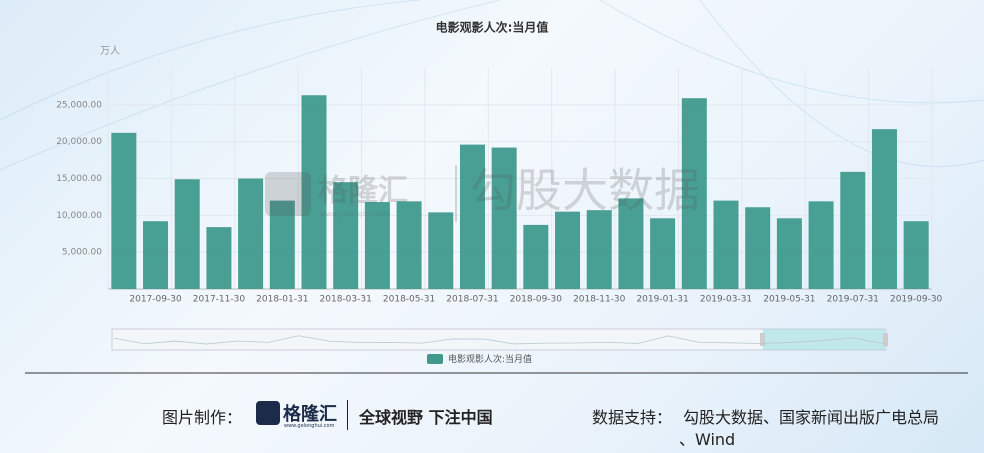 This screenshot has height=453, width=984. What do you see at coordinates (707, 439) in the screenshot?
I see `source: 、Wind` at bounding box center [707, 439].